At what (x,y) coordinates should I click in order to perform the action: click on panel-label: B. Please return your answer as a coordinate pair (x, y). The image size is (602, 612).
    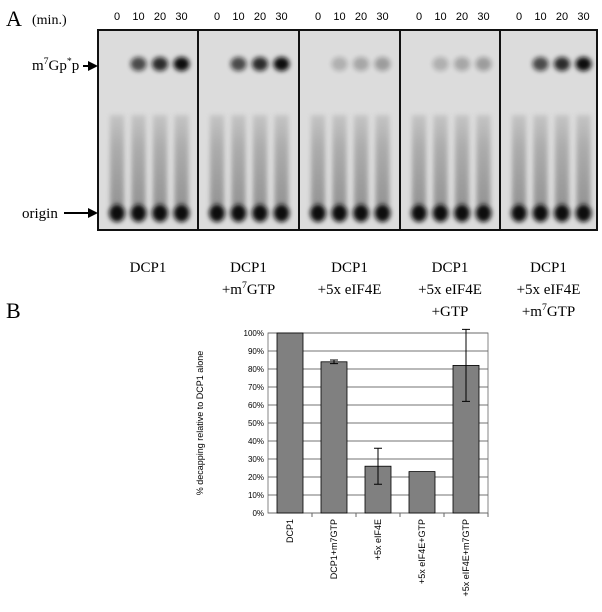
    Looking at the image, I should click on (13, 310).